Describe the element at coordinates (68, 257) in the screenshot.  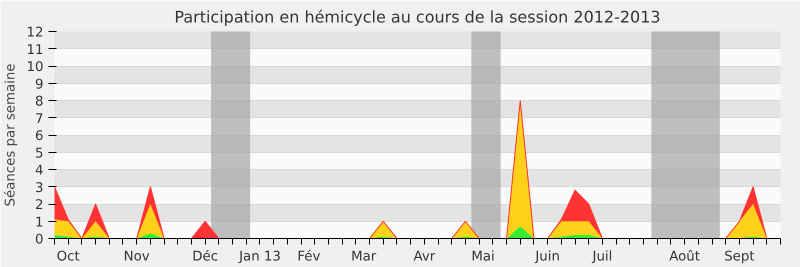
I see `x-tick-label: Oct` at that location.